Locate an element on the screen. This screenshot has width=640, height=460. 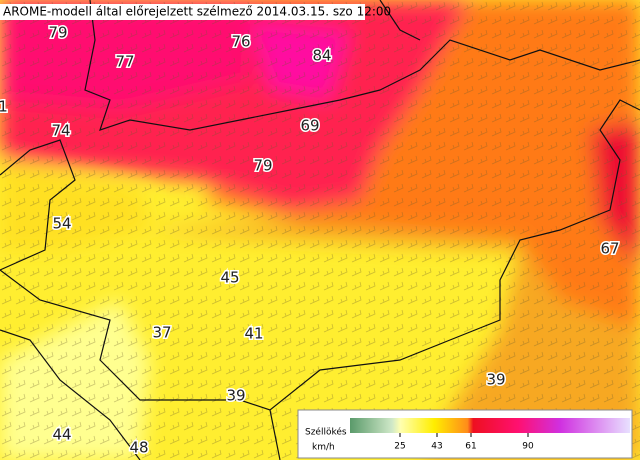
wind-label: 44 is located at coordinates (61, 435).